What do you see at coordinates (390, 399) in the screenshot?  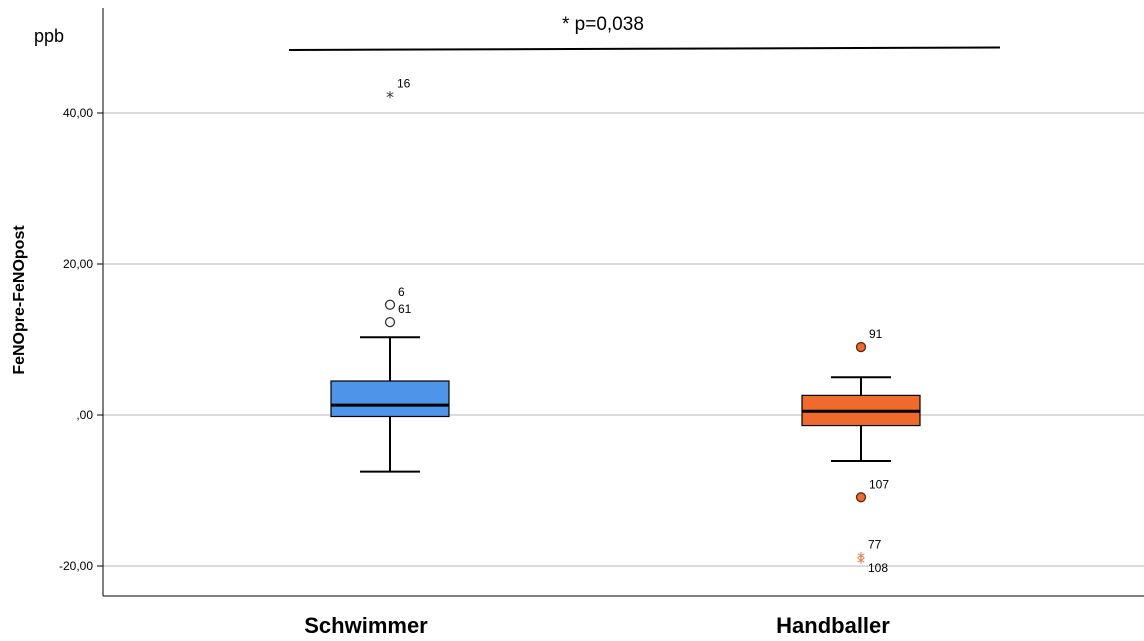 I see `schwimmer-box` at bounding box center [390, 399].